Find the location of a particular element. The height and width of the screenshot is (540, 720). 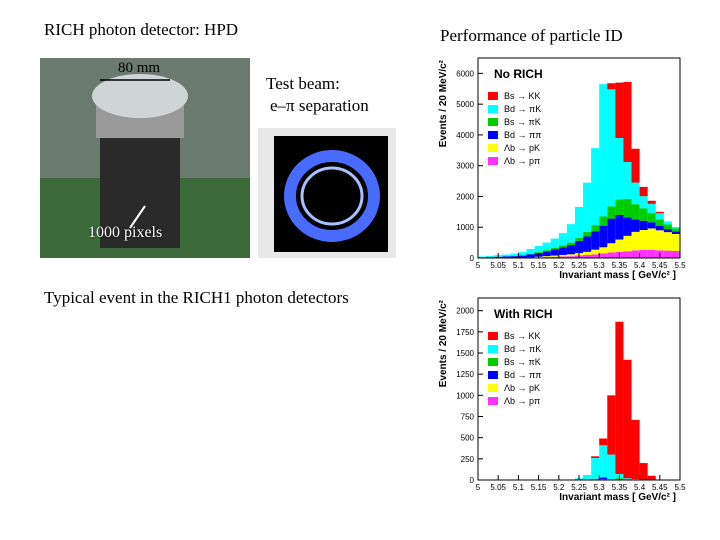

legend-label: Bd → ππ is located at coordinates (522, 375).